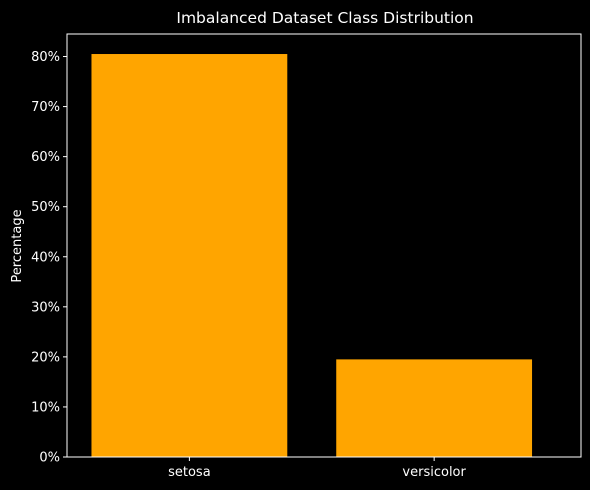 The height and width of the screenshot is (490, 590). What do you see at coordinates (45, 207) in the screenshot?
I see `y-tick-label: 50%` at bounding box center [45, 207].